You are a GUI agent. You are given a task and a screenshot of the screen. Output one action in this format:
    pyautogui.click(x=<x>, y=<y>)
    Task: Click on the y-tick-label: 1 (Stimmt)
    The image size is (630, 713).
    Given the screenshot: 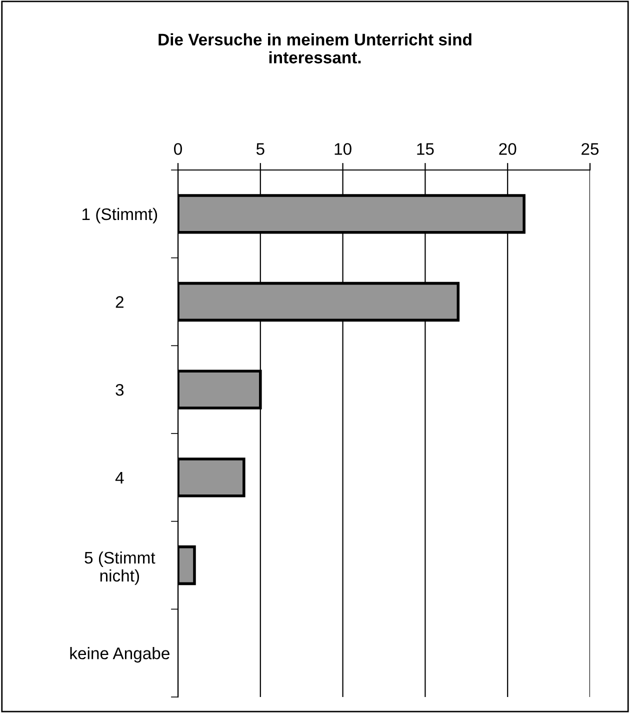 What is the action you would take?
    pyautogui.click(x=120, y=216)
    